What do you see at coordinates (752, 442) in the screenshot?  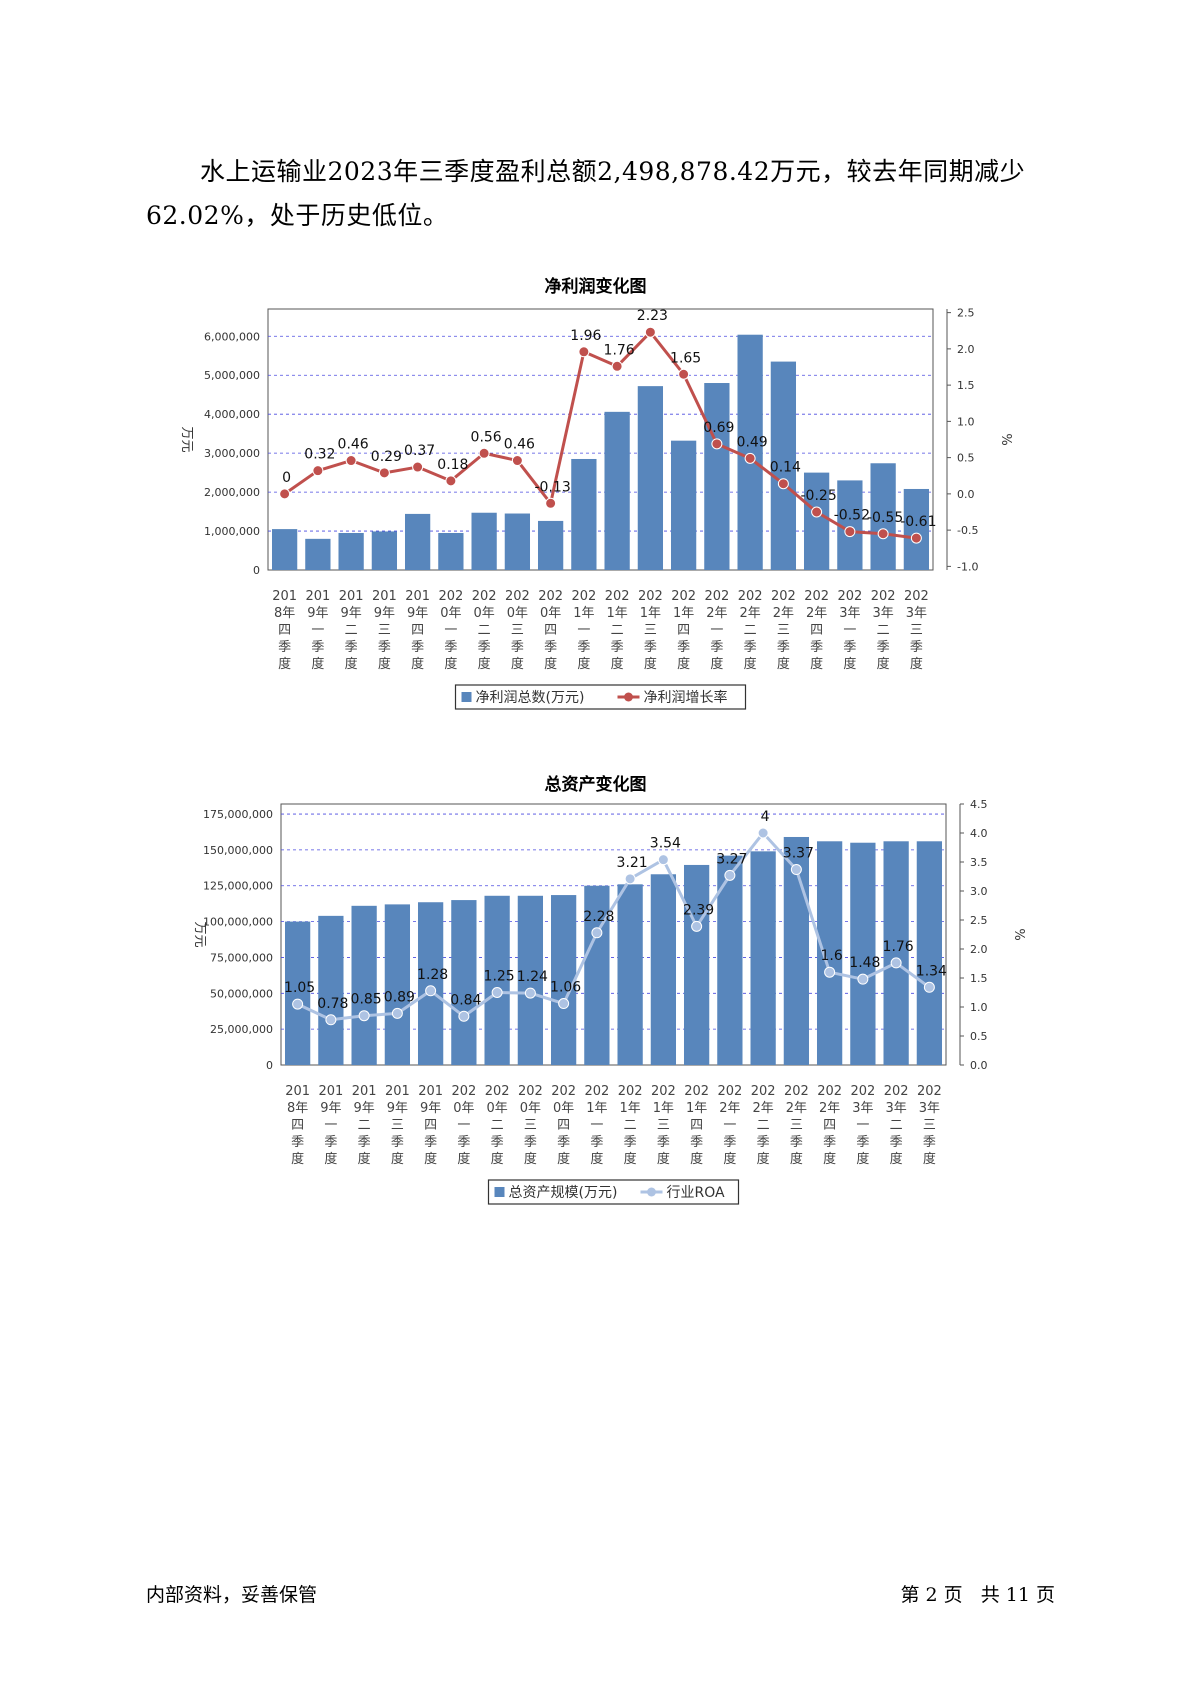 I see `data-label: 0.49` at bounding box center [752, 442].